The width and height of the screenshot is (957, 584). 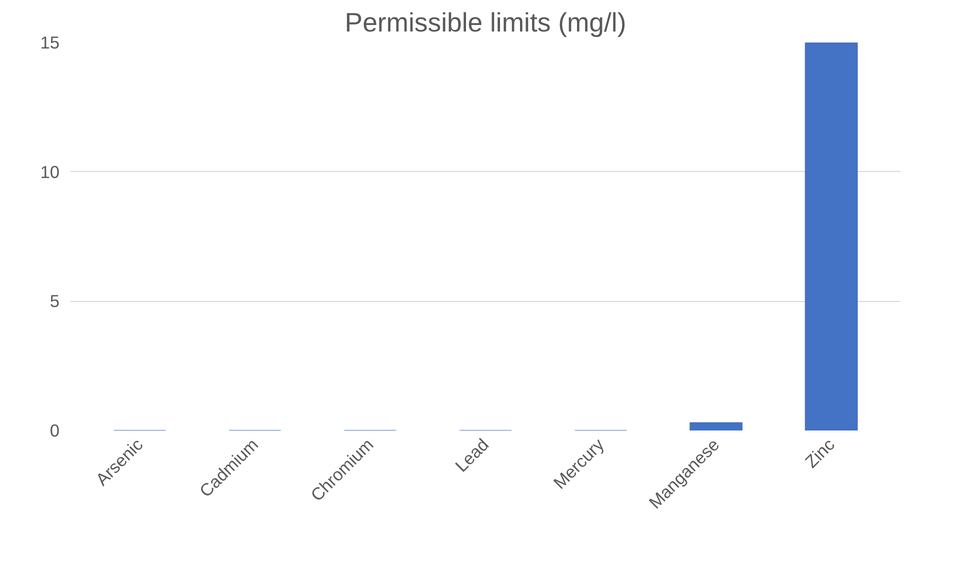 What do you see at coordinates (55, 430) in the screenshot?
I see `y-tick-label: 0` at bounding box center [55, 430].